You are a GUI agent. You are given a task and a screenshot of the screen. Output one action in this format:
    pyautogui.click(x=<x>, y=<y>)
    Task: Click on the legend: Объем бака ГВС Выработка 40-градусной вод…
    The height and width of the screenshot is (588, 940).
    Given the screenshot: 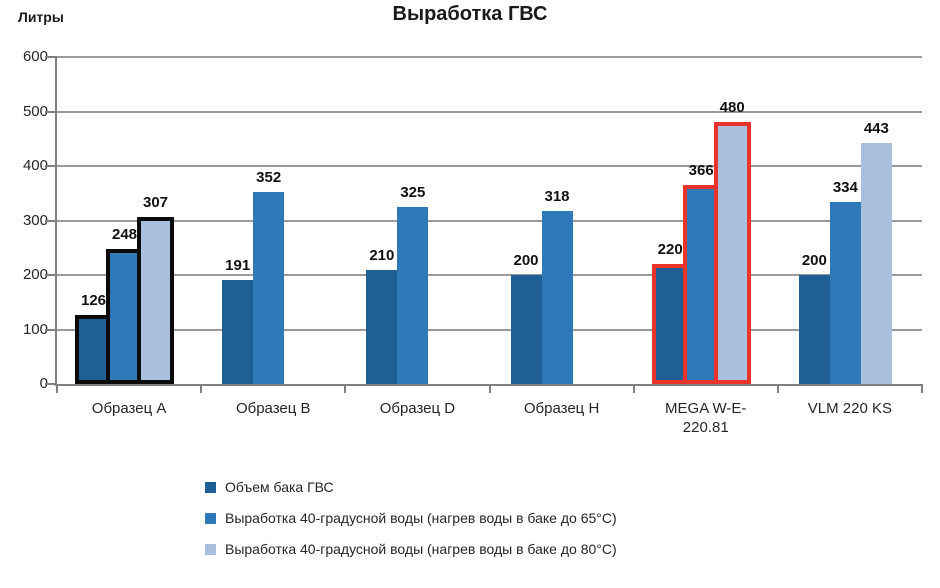 What is the action you would take?
    pyautogui.click(x=411, y=525)
    